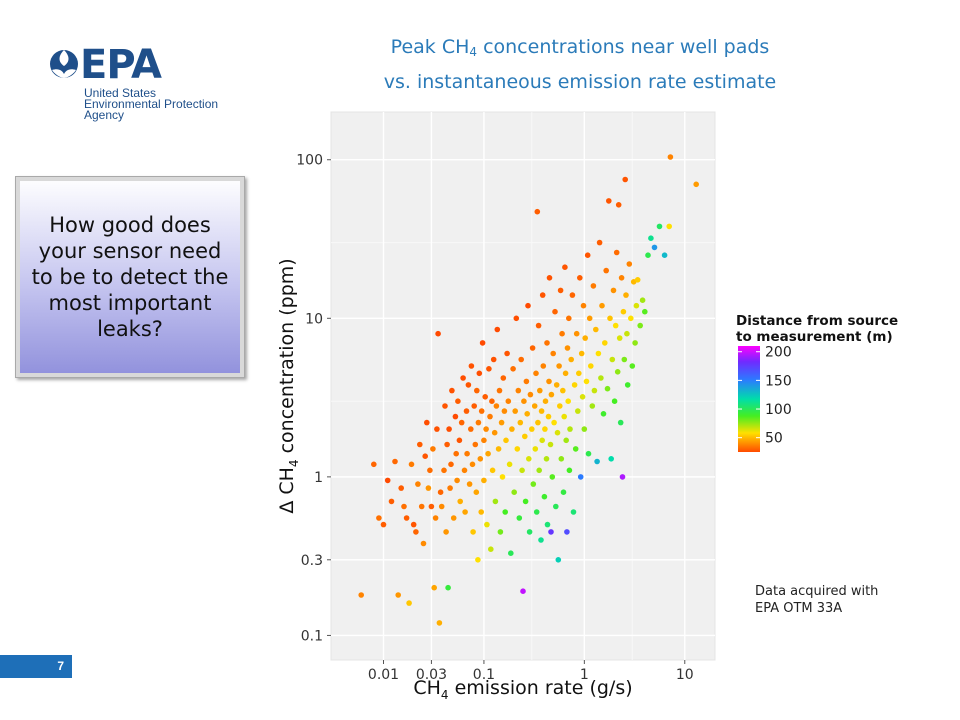 The image size is (960, 720). I want to click on data-source-note: Data acquired with EPA OTM 33A, so click(816, 600).